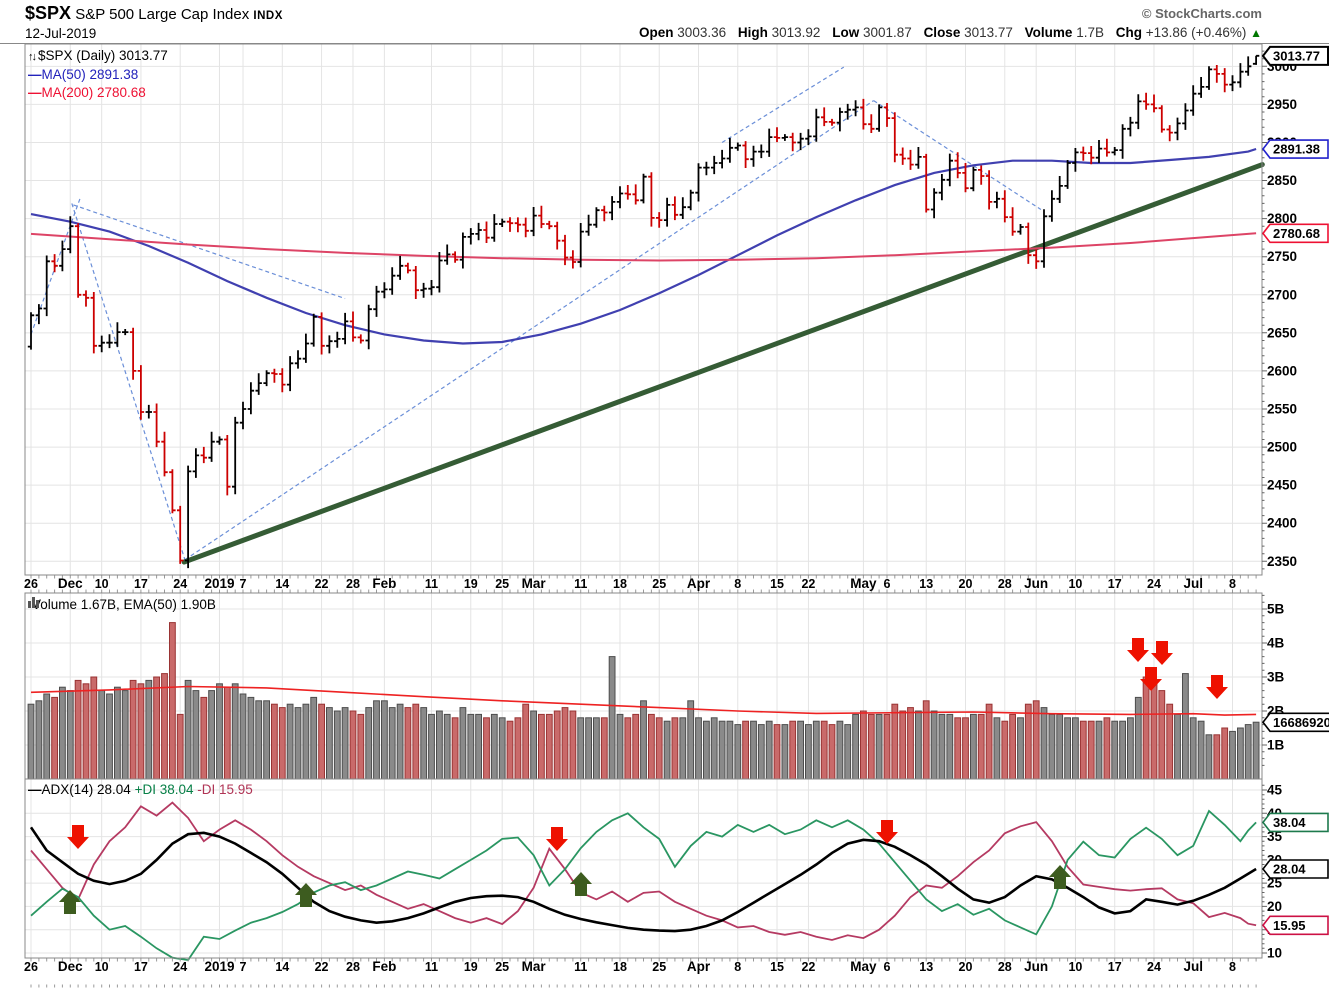  I want to click on ohlc-bars-icon: ↑↓, so click(32, 57).